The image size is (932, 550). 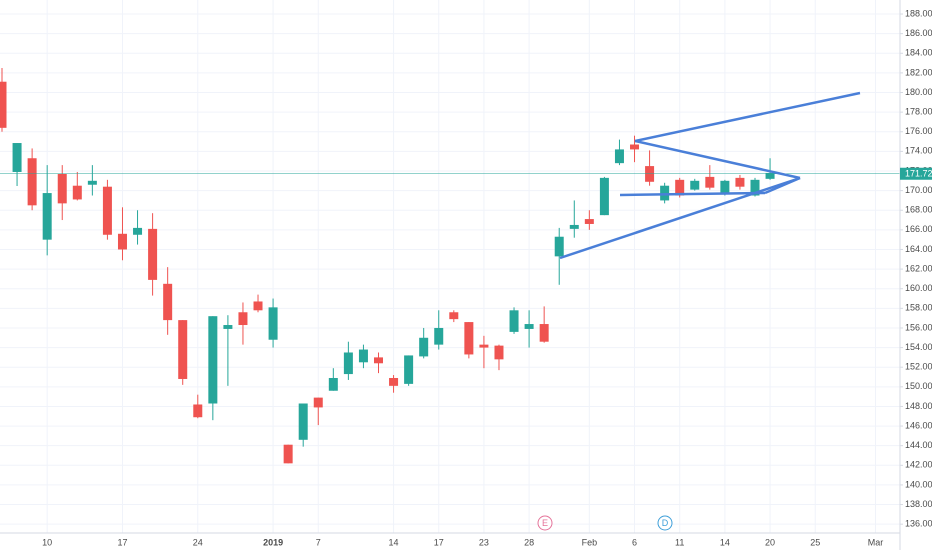 What do you see at coordinates (918, 151) in the screenshot?
I see `y-tick-label: 174.00` at bounding box center [918, 151].